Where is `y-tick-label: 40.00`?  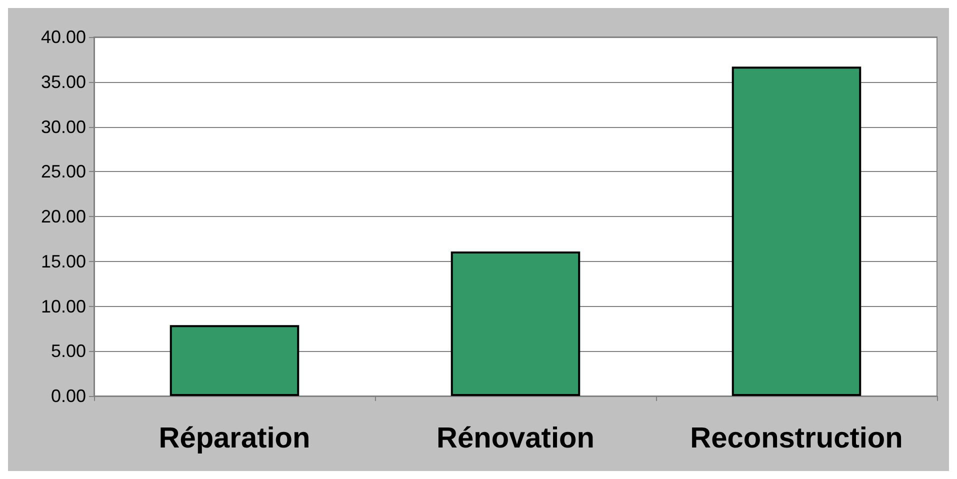
y-tick-label: 40.00 is located at coordinates (63, 37).